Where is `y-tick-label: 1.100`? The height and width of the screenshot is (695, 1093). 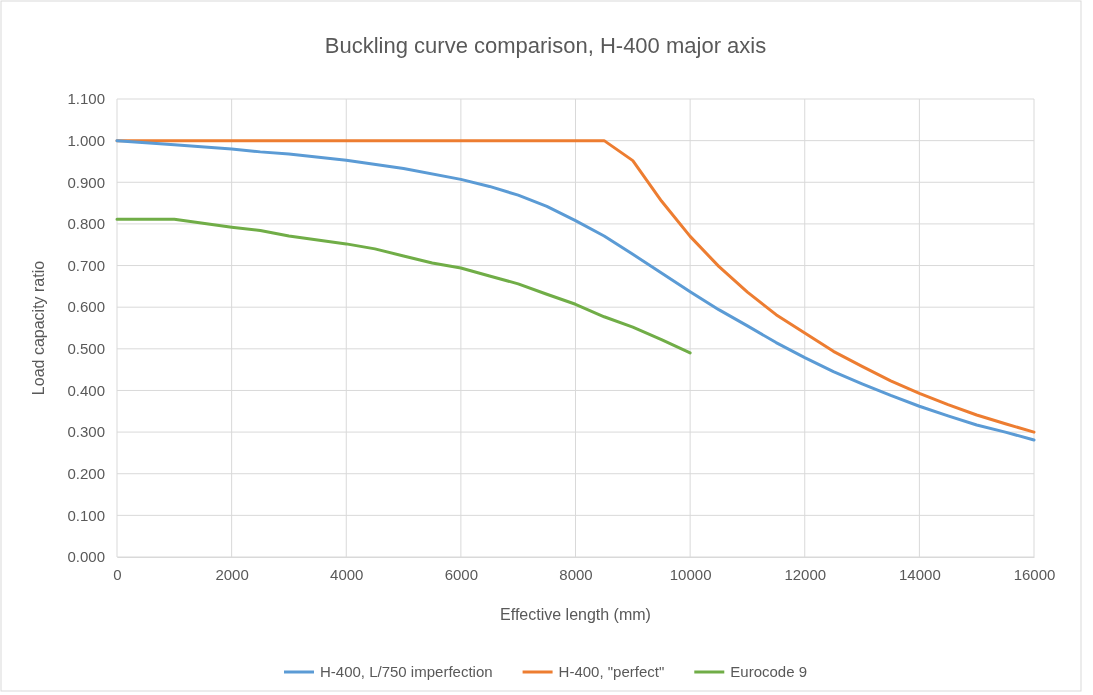
y-tick-label: 1.100 is located at coordinates (86, 99).